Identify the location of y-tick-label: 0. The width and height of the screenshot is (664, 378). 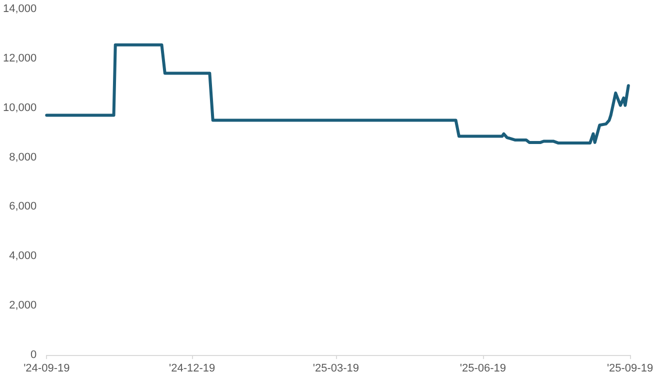
(33, 355).